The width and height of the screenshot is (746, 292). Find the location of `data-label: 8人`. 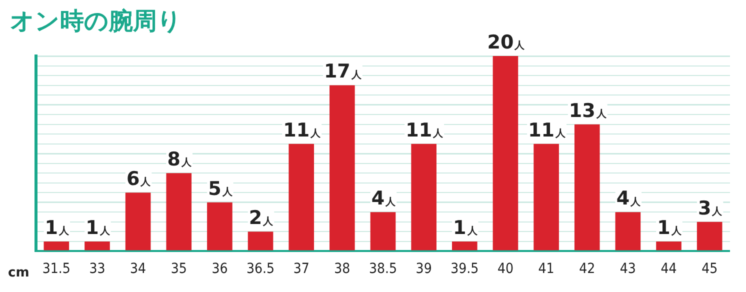

data-label: 8人 is located at coordinates (179, 159).